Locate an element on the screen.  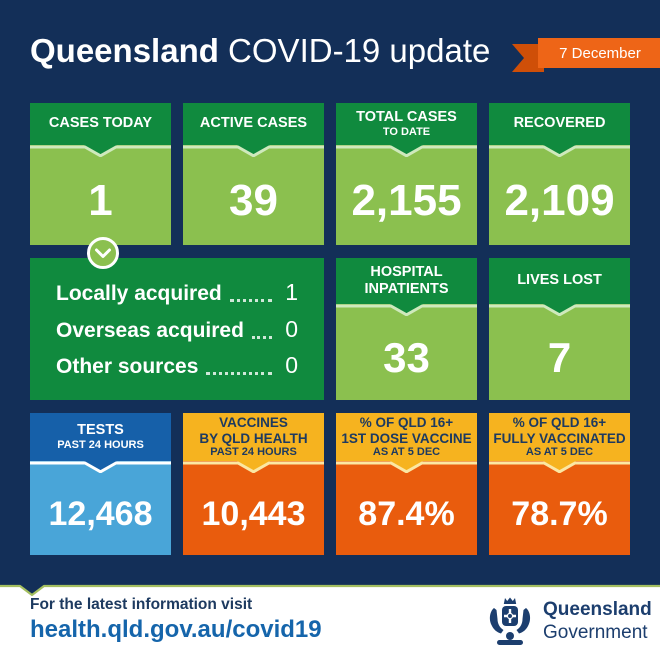
source-label: Other sources is located at coordinates (127, 366).